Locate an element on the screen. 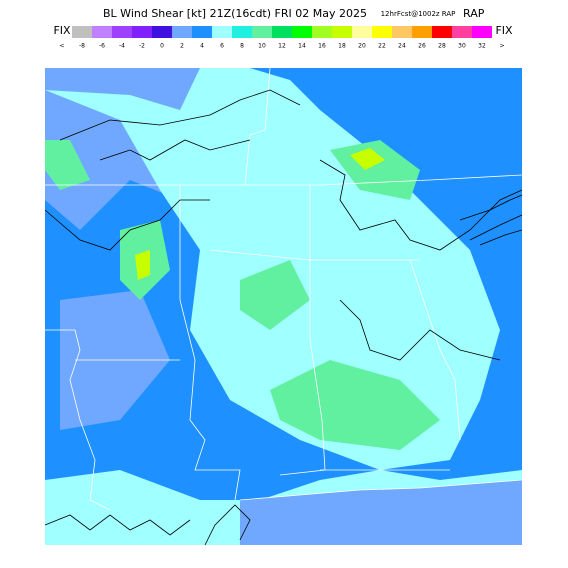 The width and height of the screenshot is (568, 568). colorbar-label: 6 is located at coordinates (222, 46).